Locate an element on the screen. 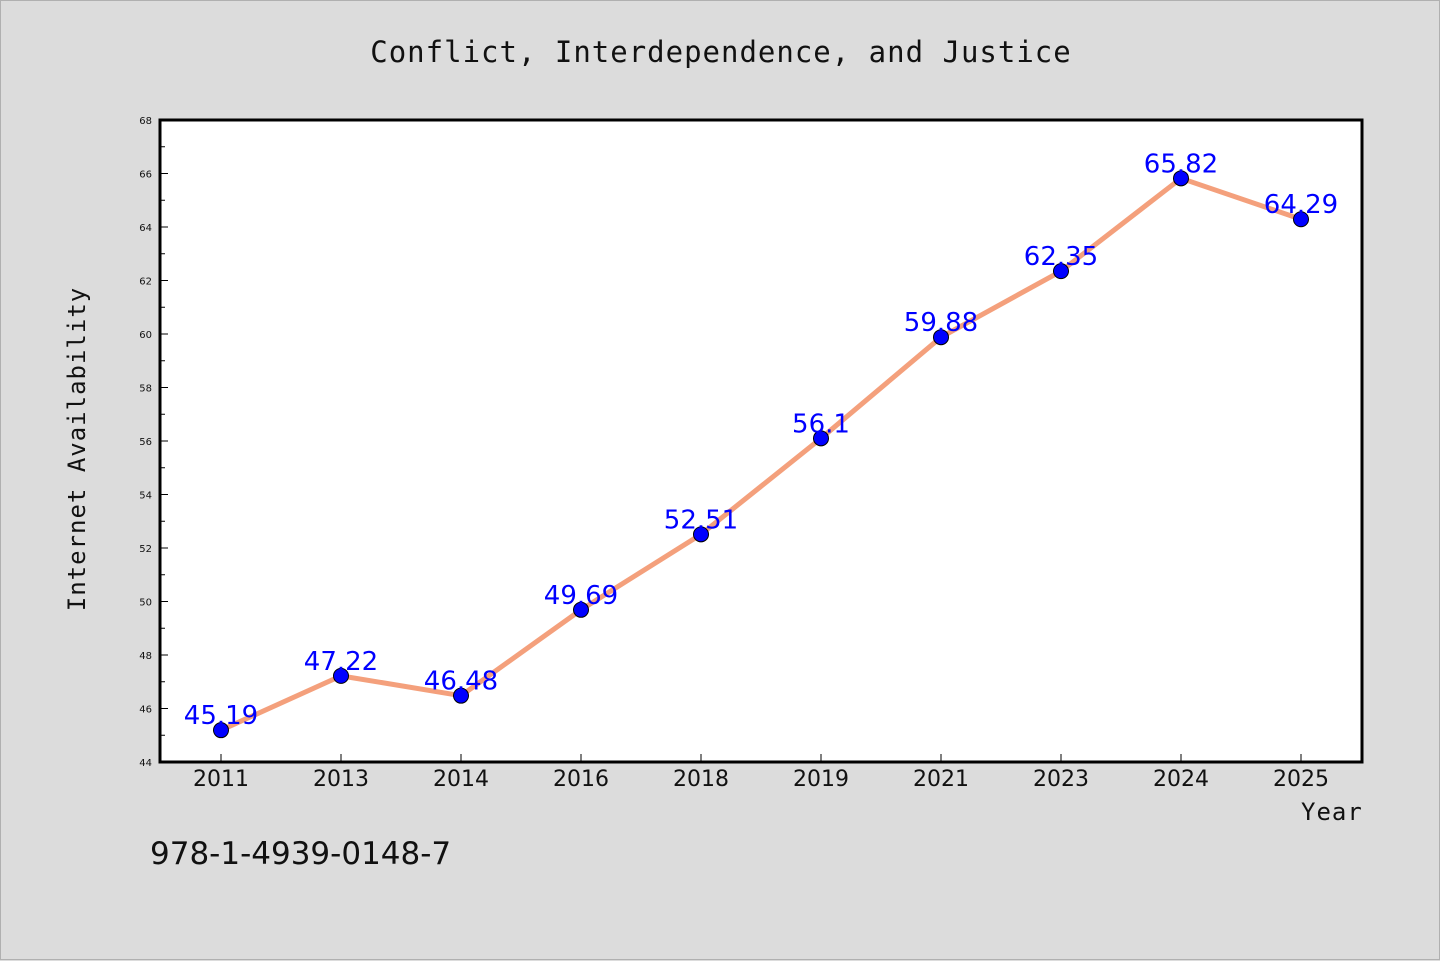 The width and height of the screenshot is (1440, 961). y-tick-label: 60 is located at coordinates (145, 335).